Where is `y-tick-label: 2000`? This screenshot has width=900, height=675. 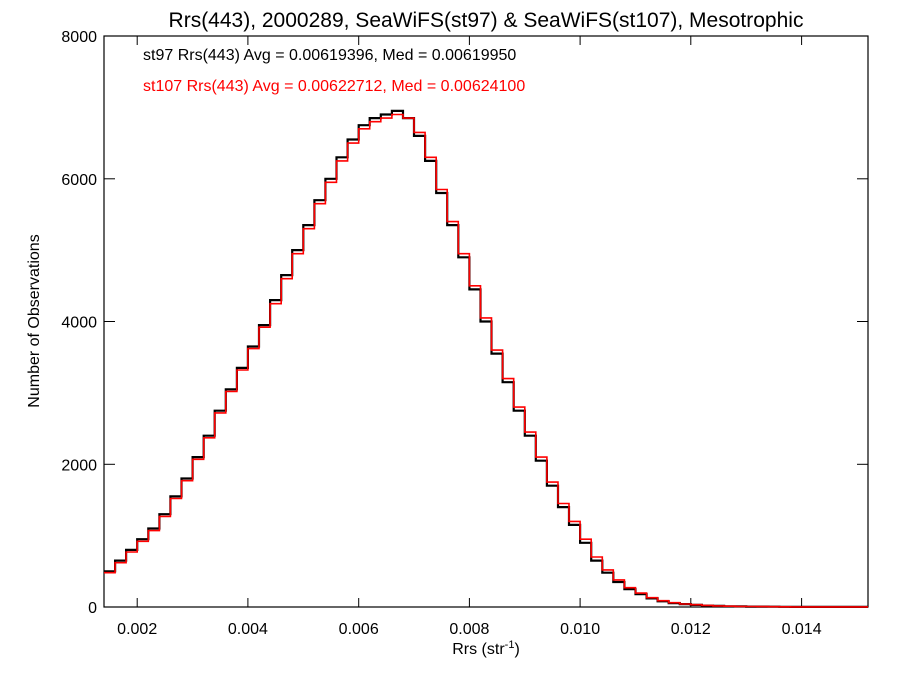
y-tick-label: 2000 is located at coordinates (79, 465).